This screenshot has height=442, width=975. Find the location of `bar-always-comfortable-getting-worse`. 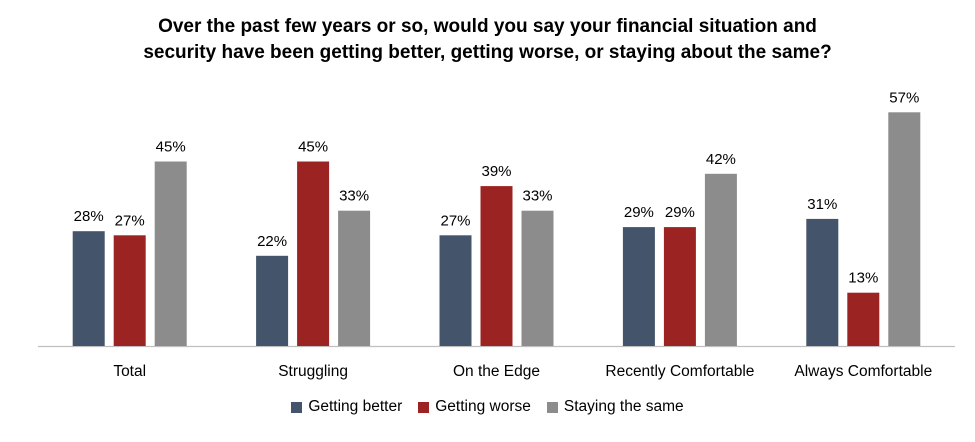

bar-always-comfortable-getting-worse is located at coordinates (863, 319).